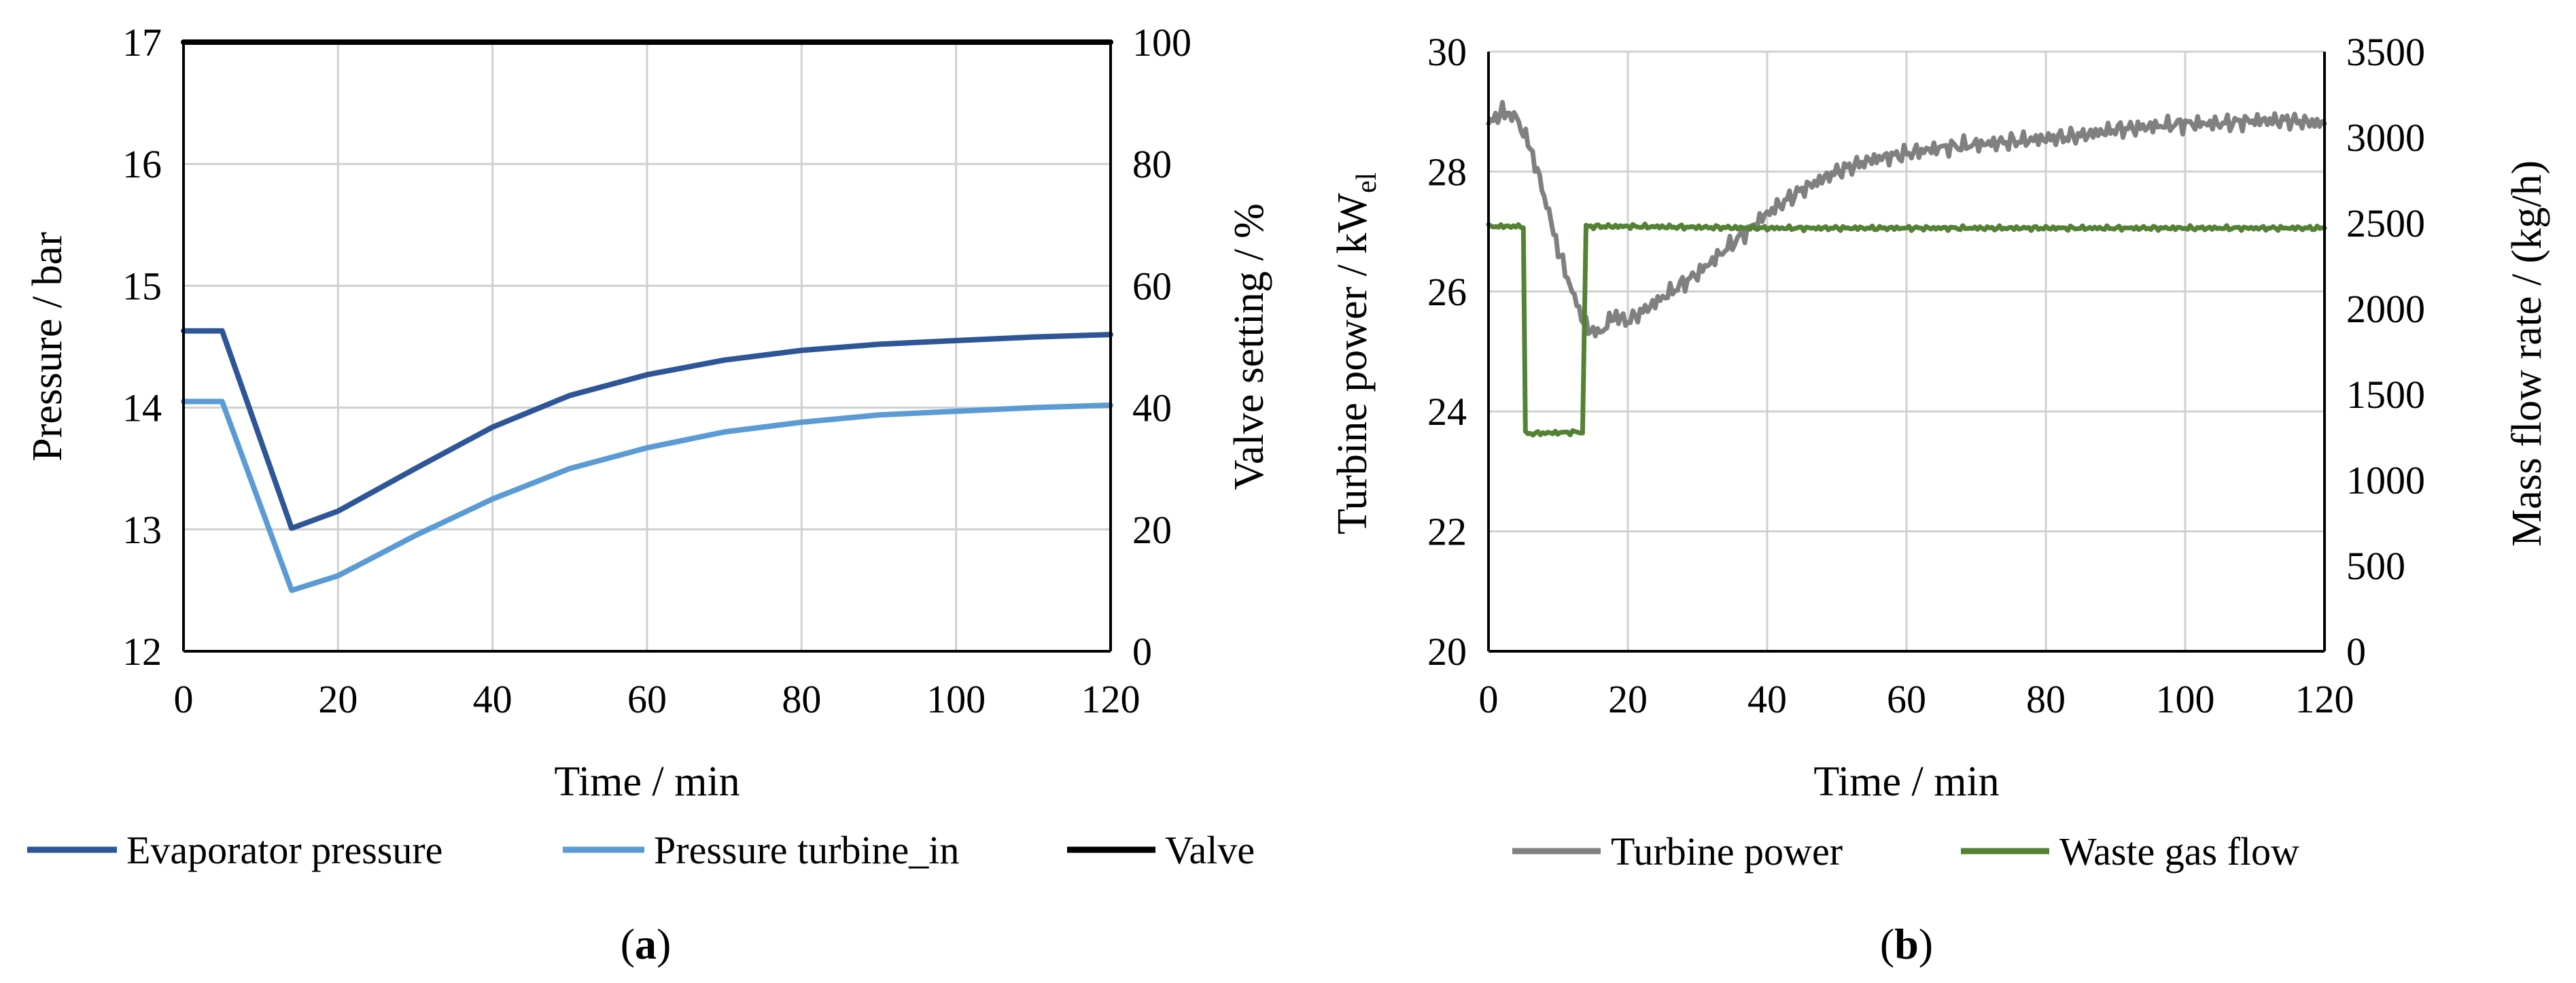 The width and height of the screenshot is (2576, 983). Describe the element at coordinates (1447, 292) in the screenshot. I see `chart-b-y-tick-label: 26` at that location.